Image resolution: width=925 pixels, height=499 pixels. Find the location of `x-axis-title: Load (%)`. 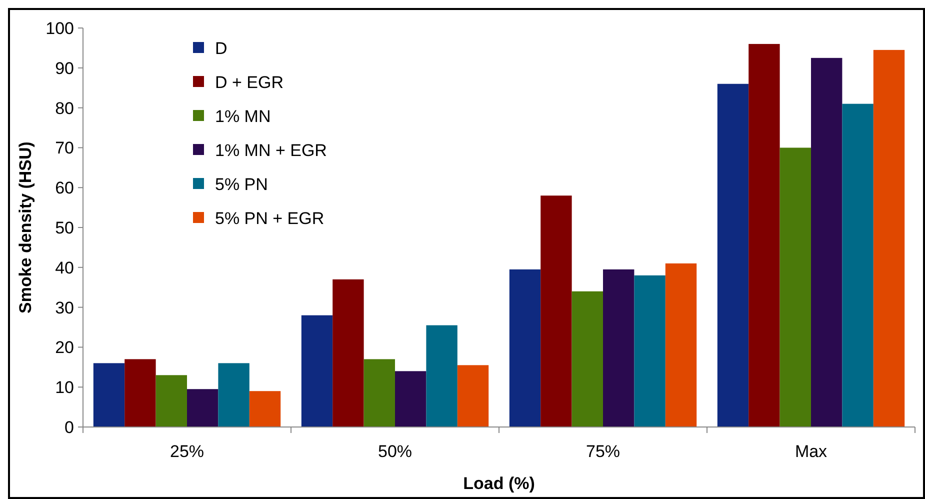

x-axis-title: Load (%) is located at coordinates (499, 483).